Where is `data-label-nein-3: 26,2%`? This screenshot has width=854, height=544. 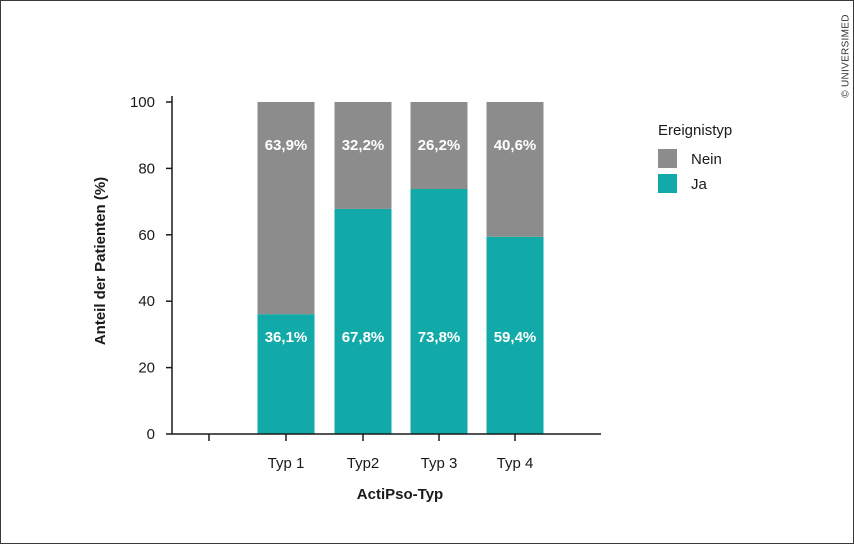 data-label-nein-3: 26,2% is located at coordinates (439, 145).